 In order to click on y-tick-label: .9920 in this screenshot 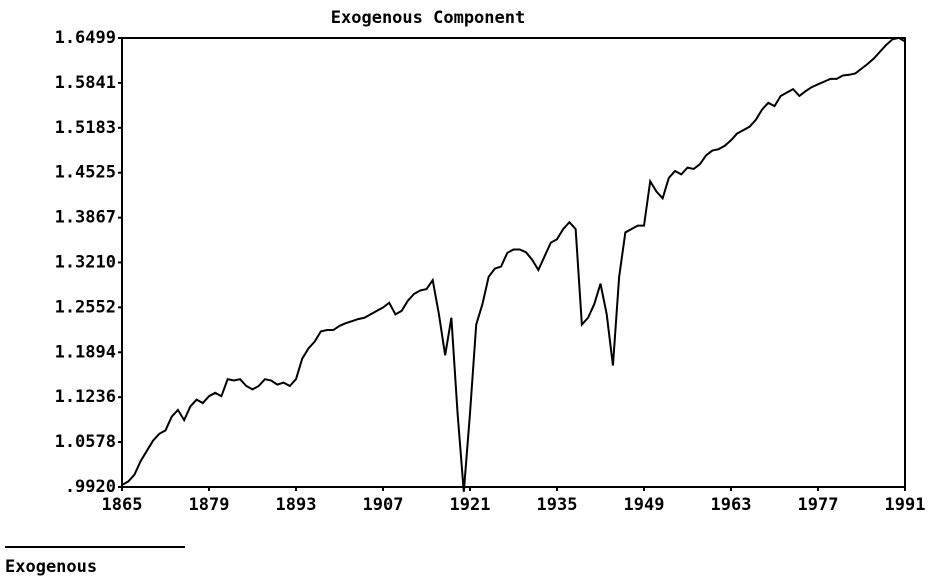, I will do `click(90, 487)`.